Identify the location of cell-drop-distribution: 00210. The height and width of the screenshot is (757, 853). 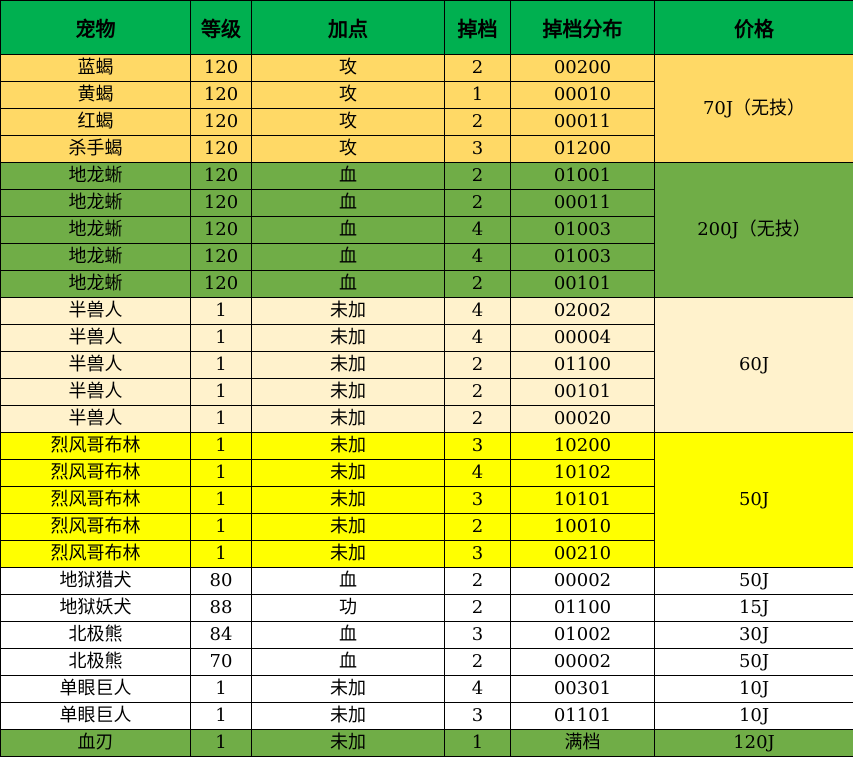
(582, 554).